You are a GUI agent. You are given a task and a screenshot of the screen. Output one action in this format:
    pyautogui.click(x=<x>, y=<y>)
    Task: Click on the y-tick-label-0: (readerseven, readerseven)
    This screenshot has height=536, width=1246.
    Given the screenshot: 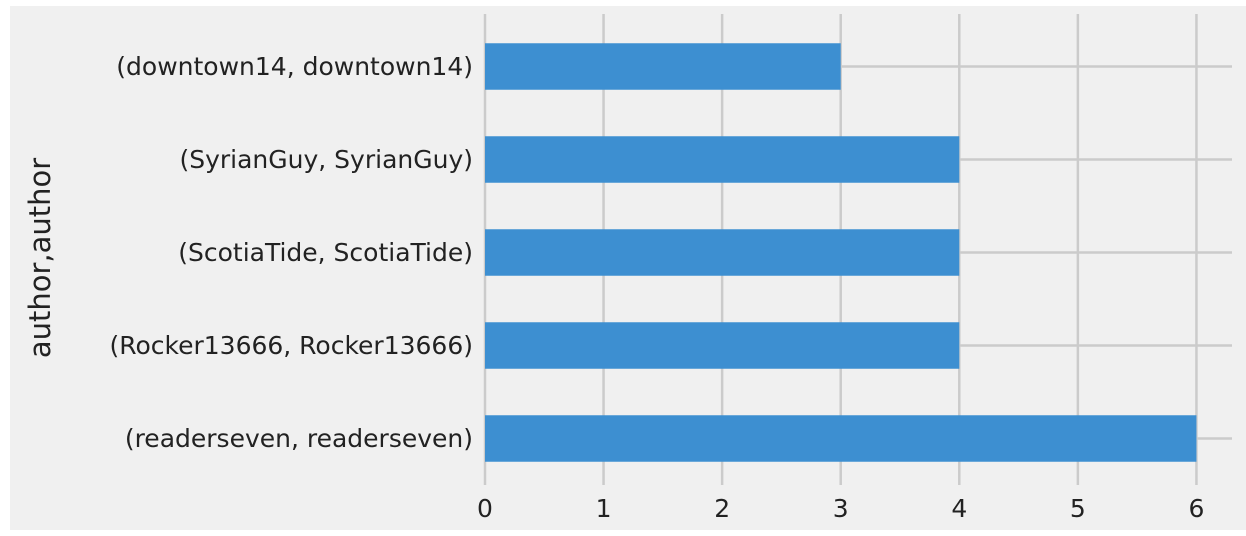 What is the action you would take?
    pyautogui.click(x=299, y=438)
    